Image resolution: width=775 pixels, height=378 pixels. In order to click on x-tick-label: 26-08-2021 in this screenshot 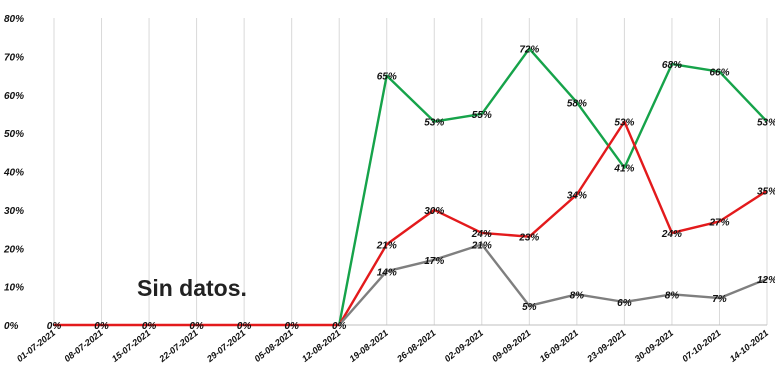, I will do `click(415, 346)`.